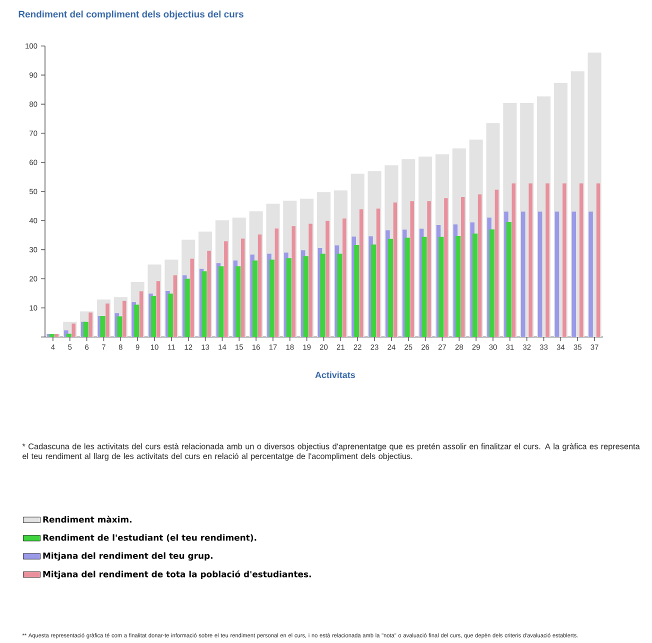 Image resolution: width=652 pixels, height=643 pixels. Describe the element at coordinates (127, 556) in the screenshot. I see `legend-label: Mitjana del rendiment del teu grup.` at that location.